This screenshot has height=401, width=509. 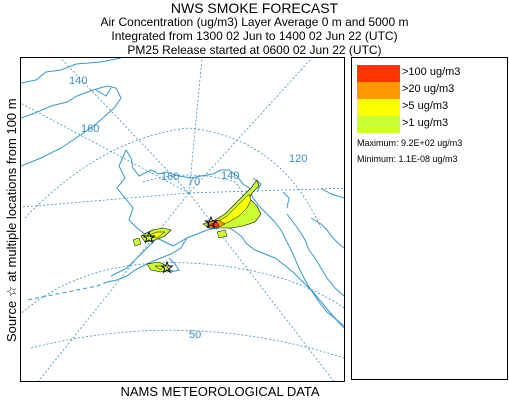 I want to click on island-kodiak, so click(x=174, y=265).